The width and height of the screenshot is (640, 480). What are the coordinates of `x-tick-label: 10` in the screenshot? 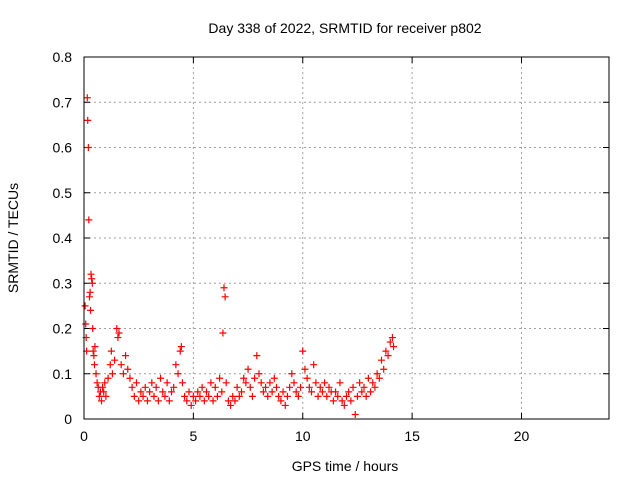 It's located at (303, 436).